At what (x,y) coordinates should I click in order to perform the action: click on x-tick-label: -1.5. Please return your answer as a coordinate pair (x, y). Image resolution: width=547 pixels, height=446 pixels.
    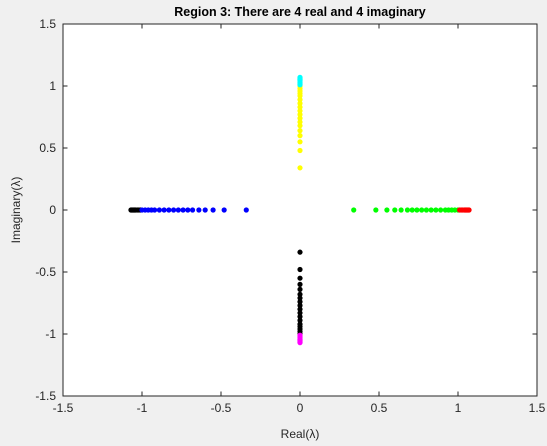
    Looking at the image, I should click on (63, 408).